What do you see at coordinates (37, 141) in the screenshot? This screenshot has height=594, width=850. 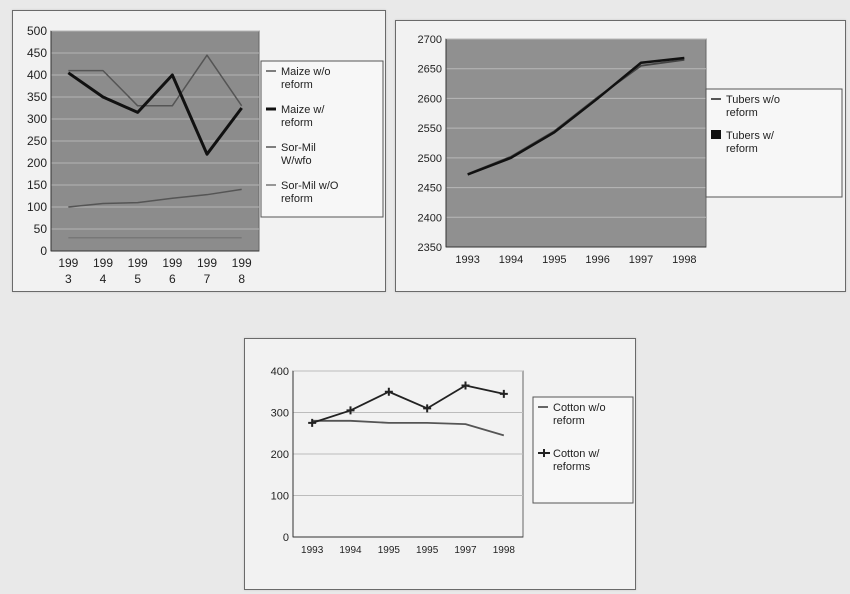 I see `y-tick-label: 250` at bounding box center [37, 141].